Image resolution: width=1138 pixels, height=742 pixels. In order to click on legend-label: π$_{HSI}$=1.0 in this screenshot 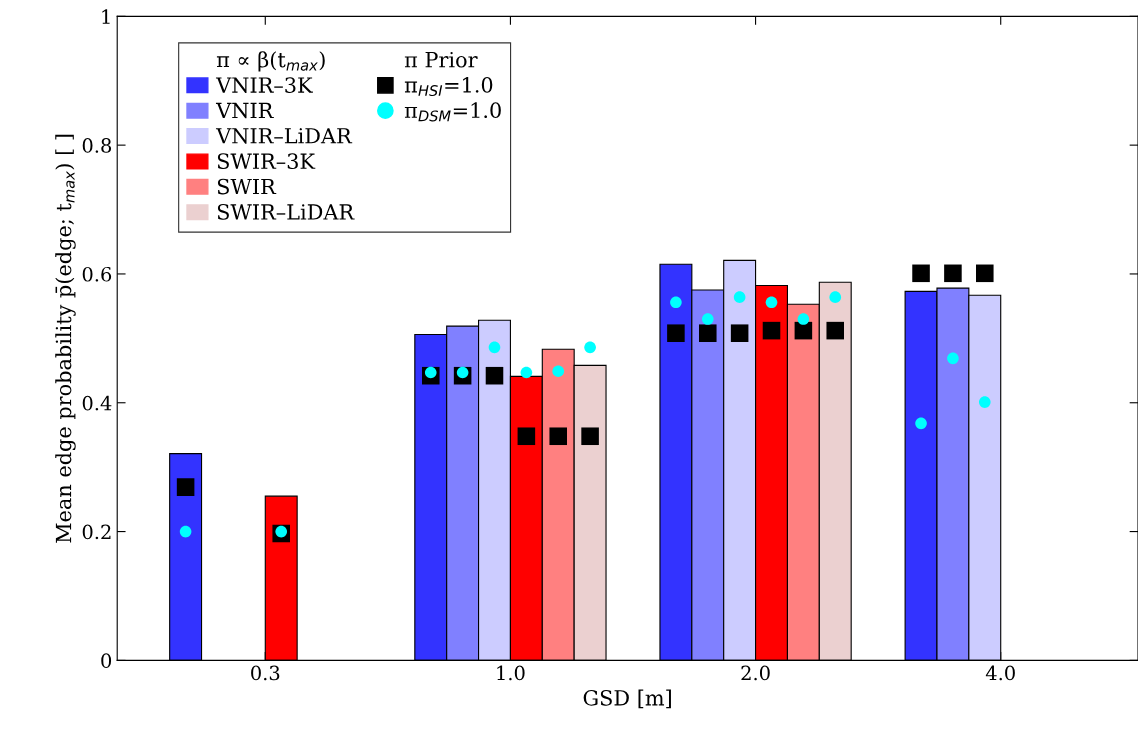, I will do `click(448, 86)`.